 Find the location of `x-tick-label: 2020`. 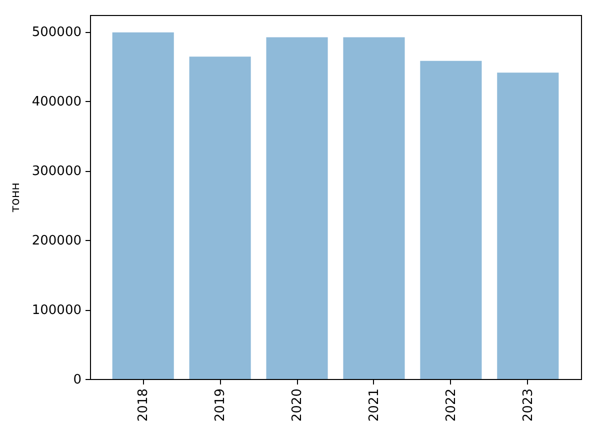

x-tick-label: 2020 is located at coordinates (298, 405).